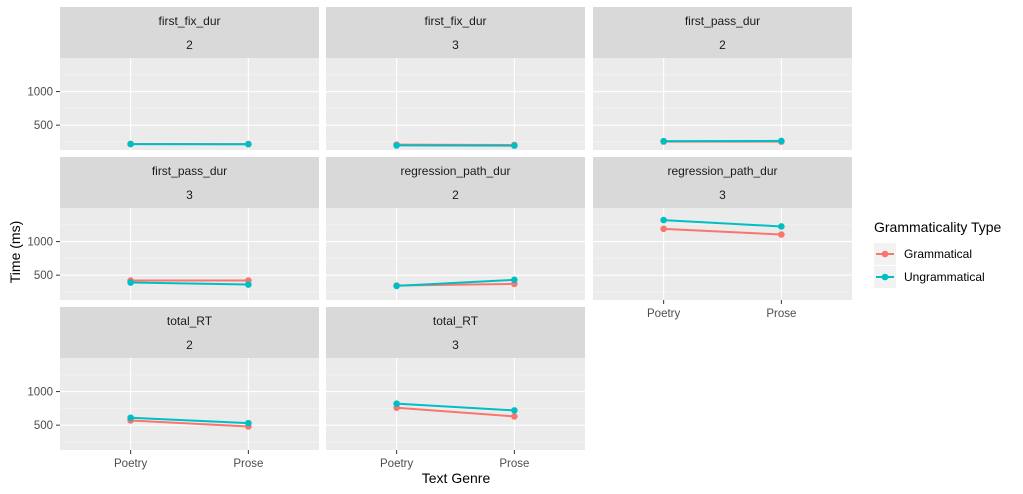  I want to click on facet-panel: first_pass_dur 2, so click(722, 78).